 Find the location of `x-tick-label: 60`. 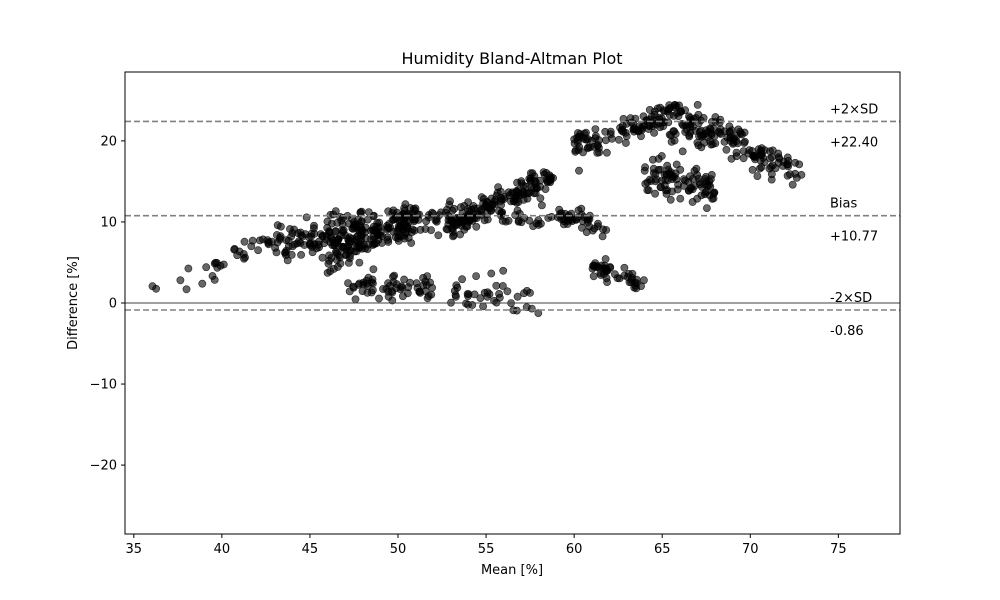

x-tick-label: 60 is located at coordinates (574, 549).